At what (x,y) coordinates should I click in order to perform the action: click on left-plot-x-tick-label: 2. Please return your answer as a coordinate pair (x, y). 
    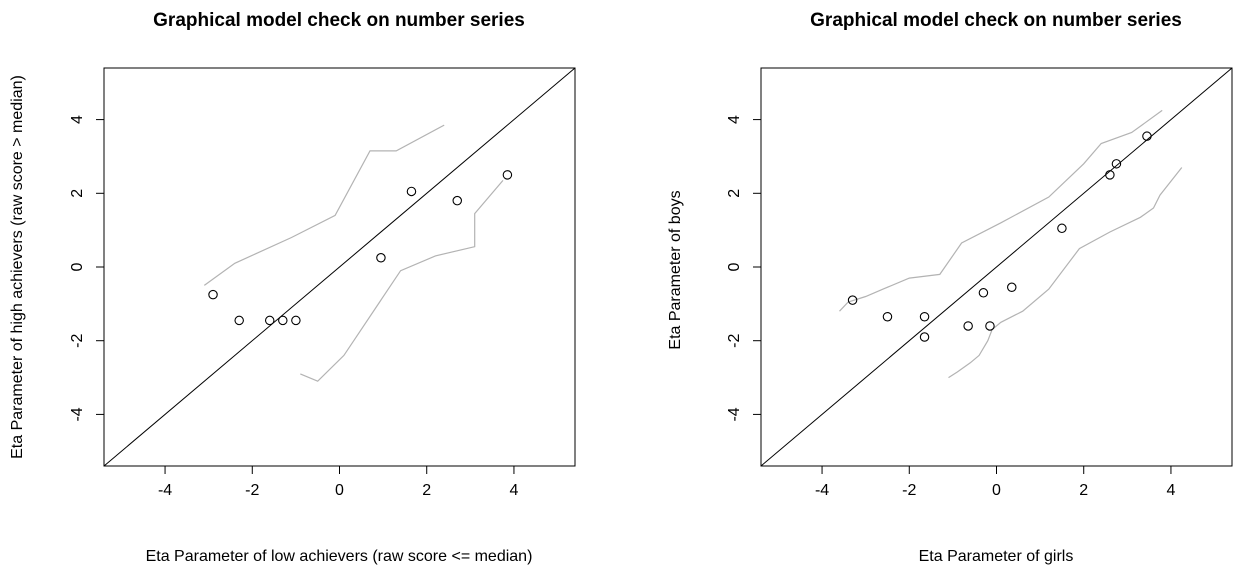
    Looking at the image, I should click on (426, 490).